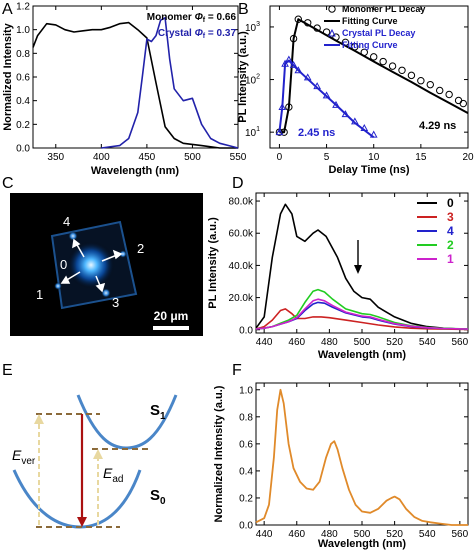  I want to click on panel-d-ytick-label: 60.0k, so click(241, 234).